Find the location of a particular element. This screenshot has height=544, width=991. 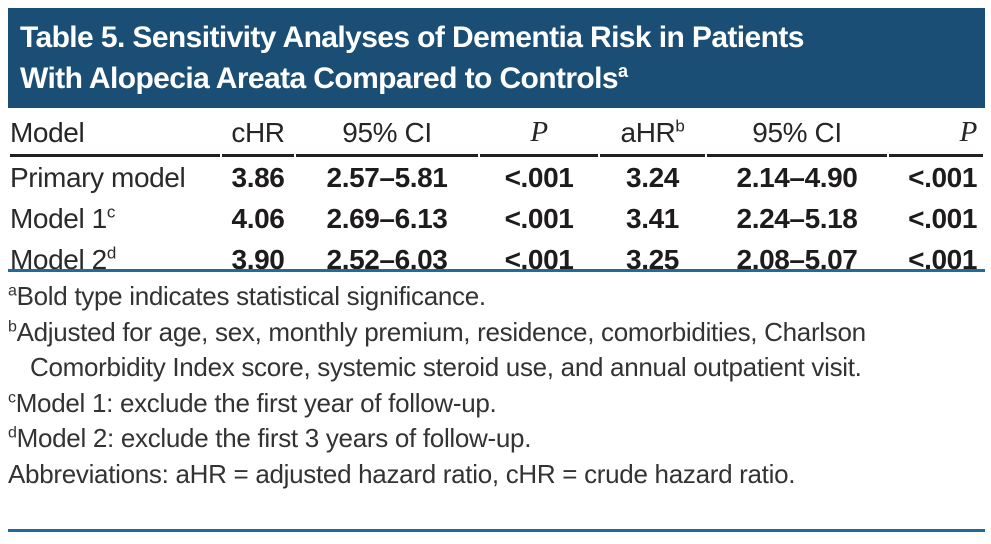

model-name-cell: Model 2d is located at coordinates (115, 259).